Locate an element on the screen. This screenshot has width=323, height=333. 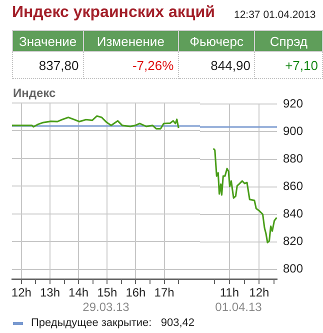
text: 844,90 is located at coordinates (216, 65).